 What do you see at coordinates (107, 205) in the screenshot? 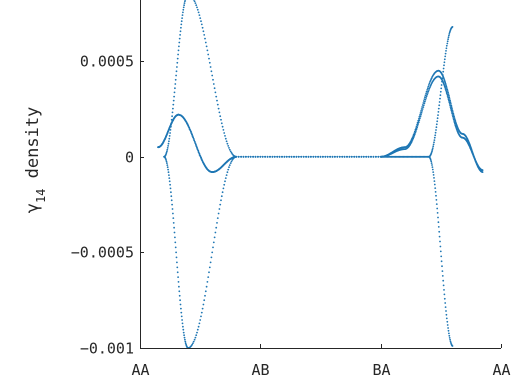
I see `y-ticks: 0.0005 0 −0.0005 −0.001` at bounding box center [107, 205].